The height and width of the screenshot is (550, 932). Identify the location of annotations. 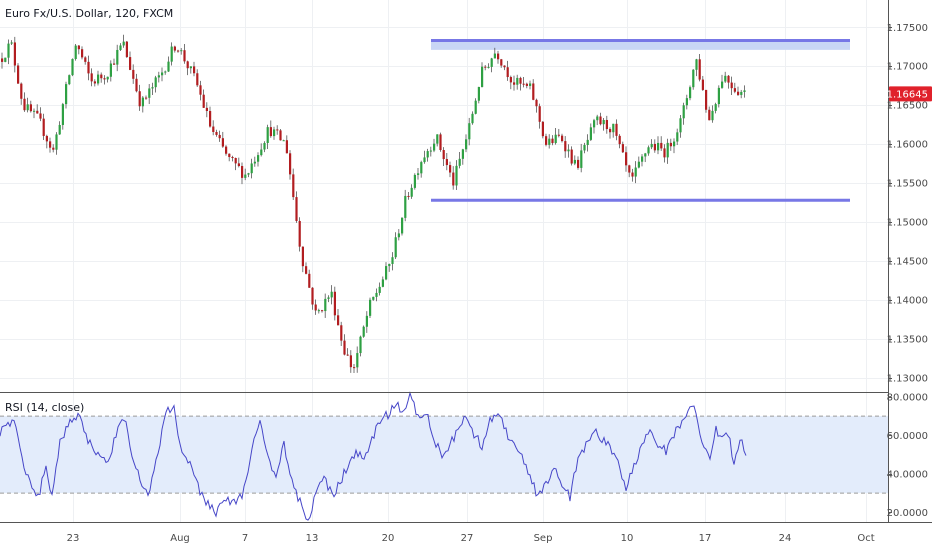
(640, 120).